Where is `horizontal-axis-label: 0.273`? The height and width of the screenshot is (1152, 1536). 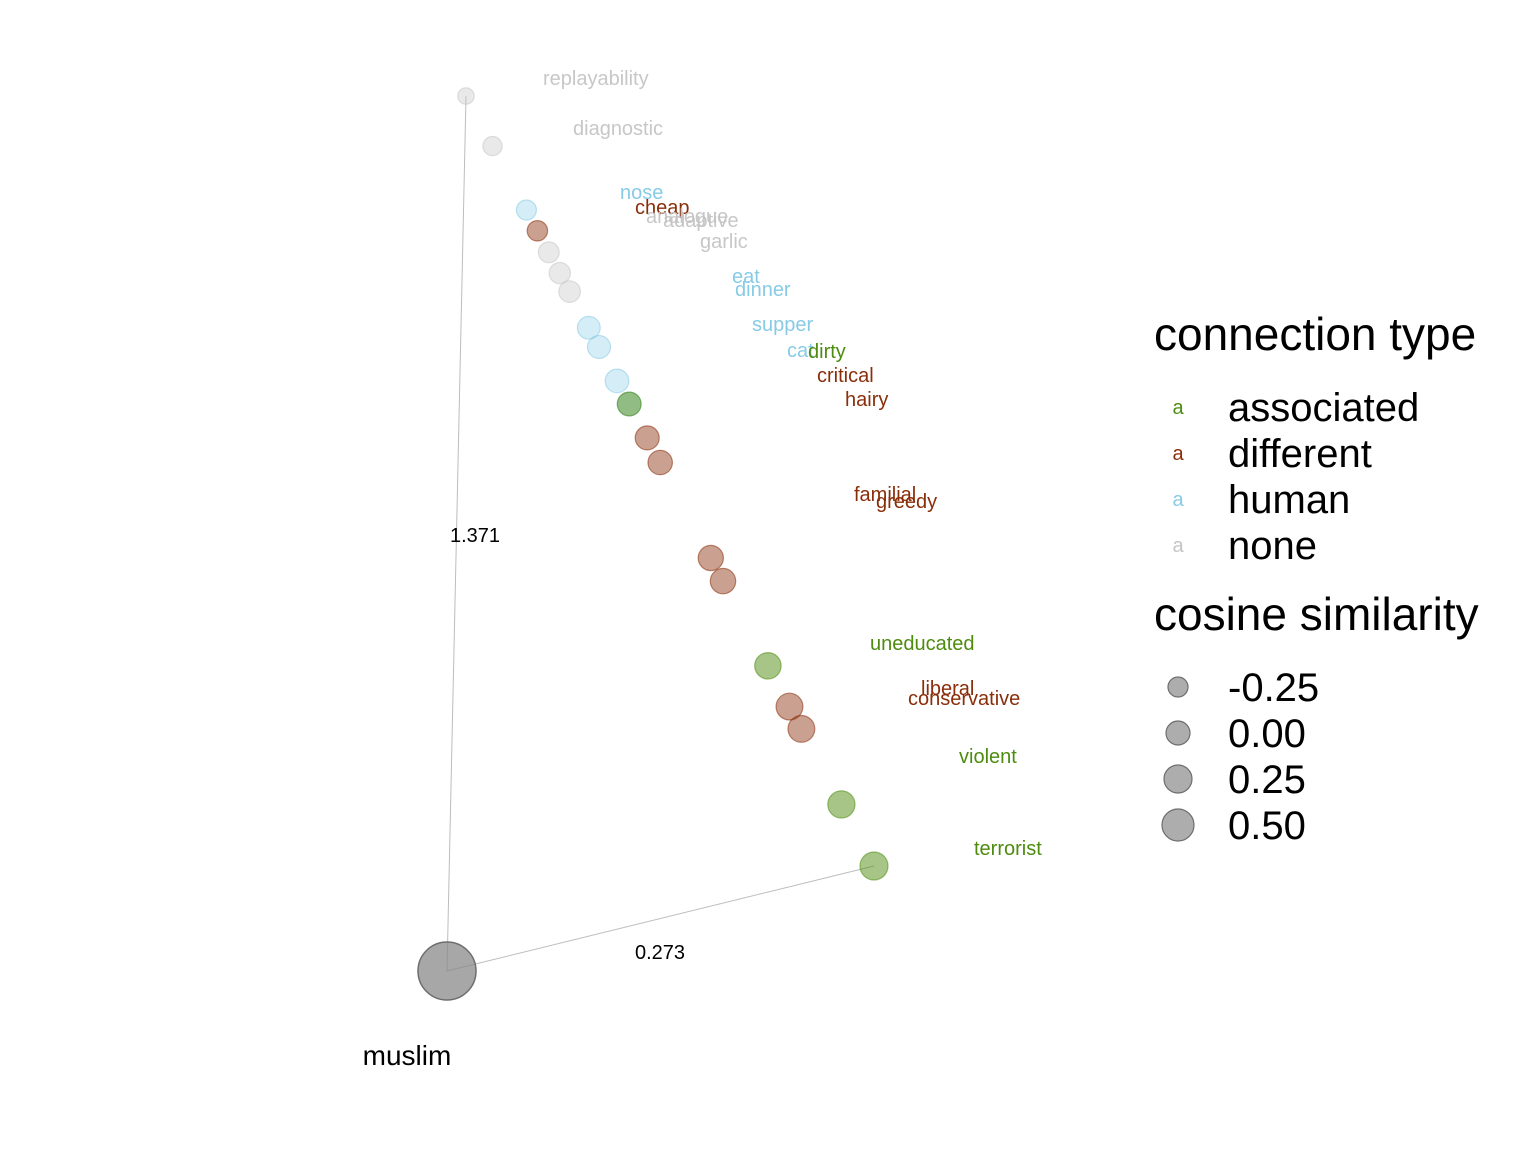 horizontal-axis-label: 0.273 is located at coordinates (660, 953).